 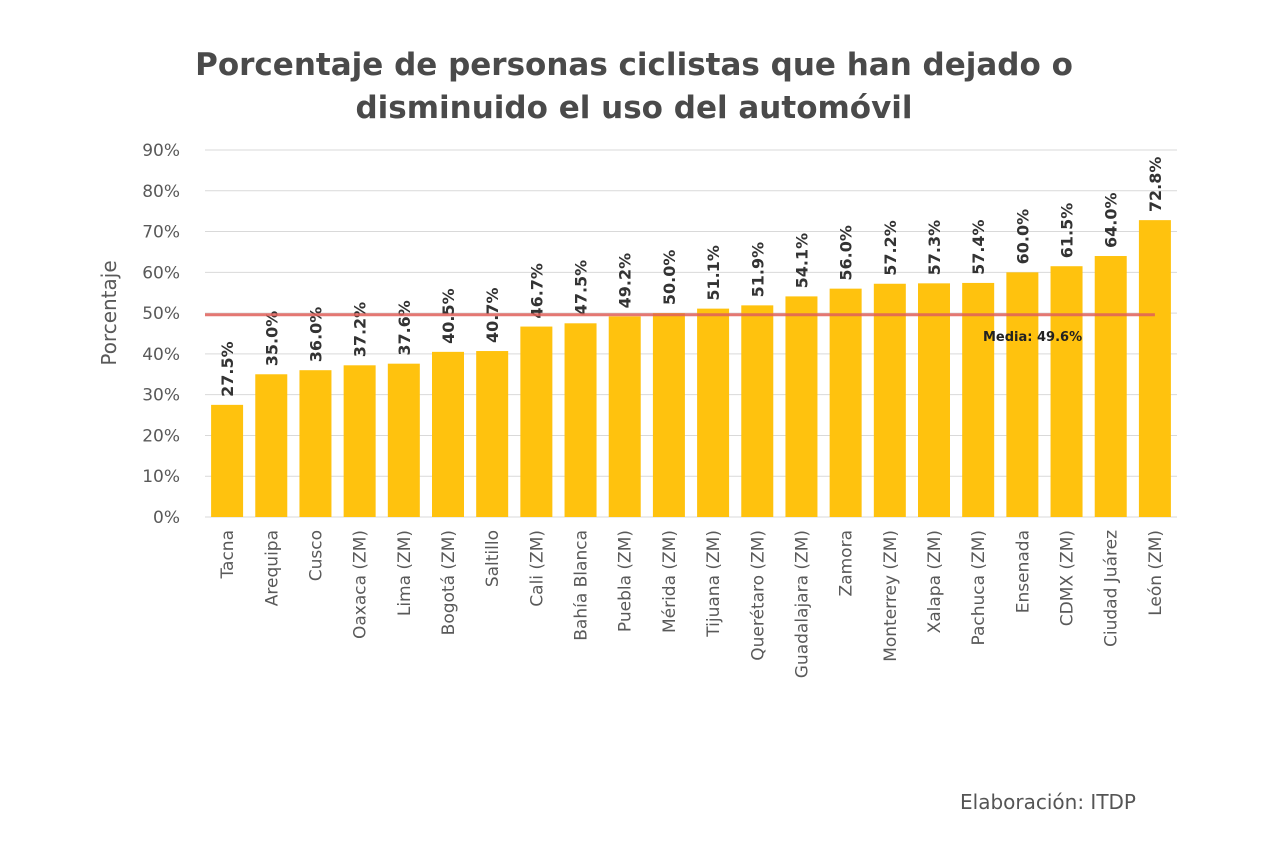 What do you see at coordinates (633, 108) in the screenshot?
I see `chart-title-line-2: disminuido el uso del automóvil` at bounding box center [633, 108].